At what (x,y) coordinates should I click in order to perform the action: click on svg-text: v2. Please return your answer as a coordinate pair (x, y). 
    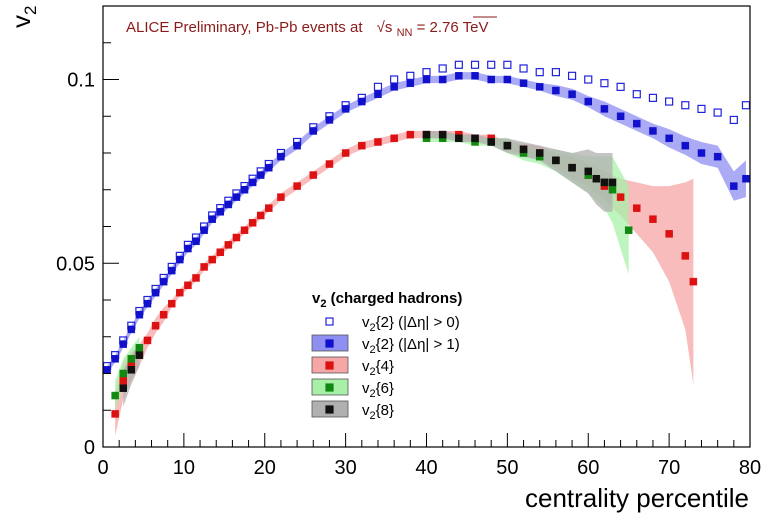
    Looking at the image, I should click on (23, 17).